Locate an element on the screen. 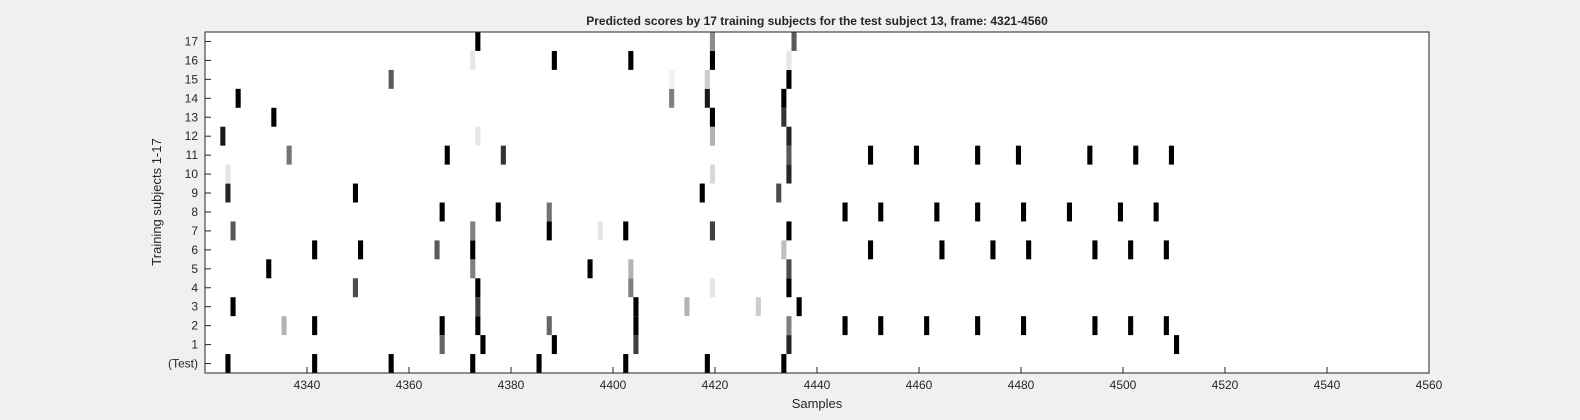  y-tick-label: 4 is located at coordinates (194, 288).